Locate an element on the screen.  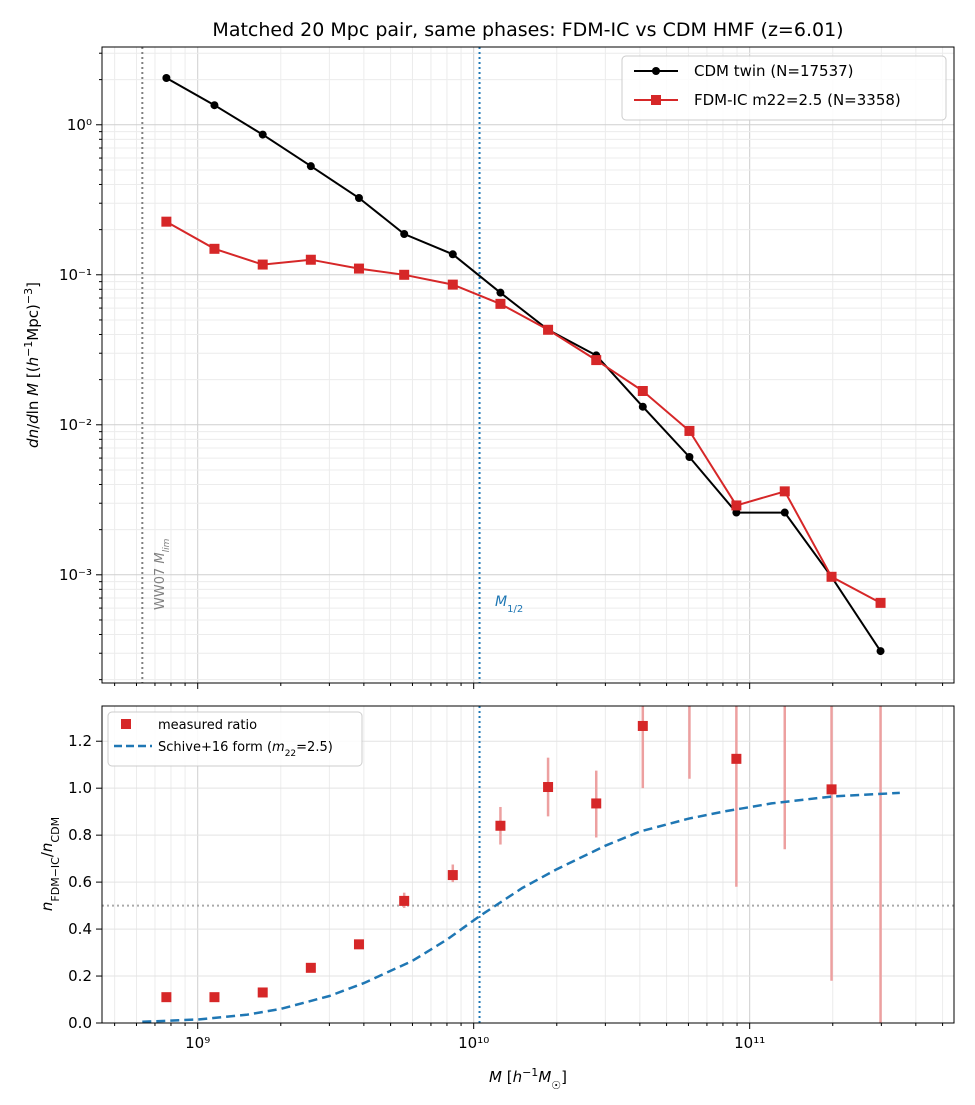
y-tick-label: 0.2 is located at coordinates (80, 976).